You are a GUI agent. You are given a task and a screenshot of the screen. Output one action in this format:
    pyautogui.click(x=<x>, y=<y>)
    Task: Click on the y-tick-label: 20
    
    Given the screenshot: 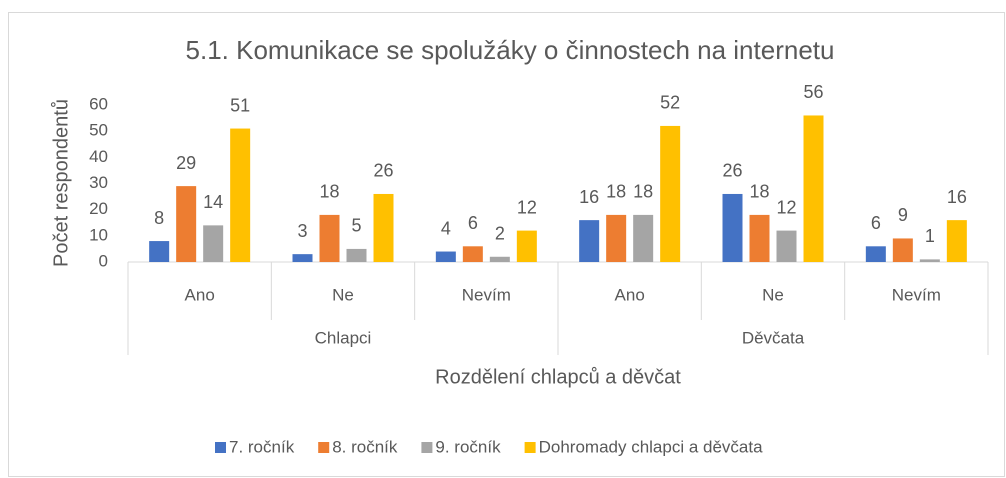 What is the action you would take?
    pyautogui.click(x=98, y=208)
    